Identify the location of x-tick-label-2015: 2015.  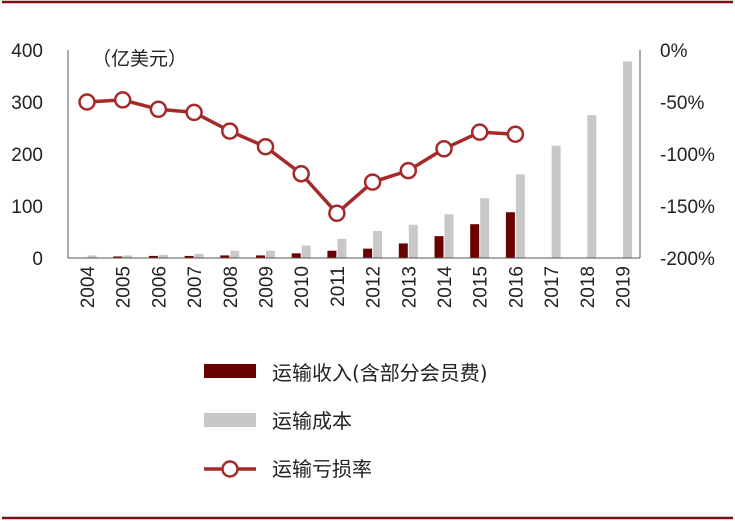
(481, 287).